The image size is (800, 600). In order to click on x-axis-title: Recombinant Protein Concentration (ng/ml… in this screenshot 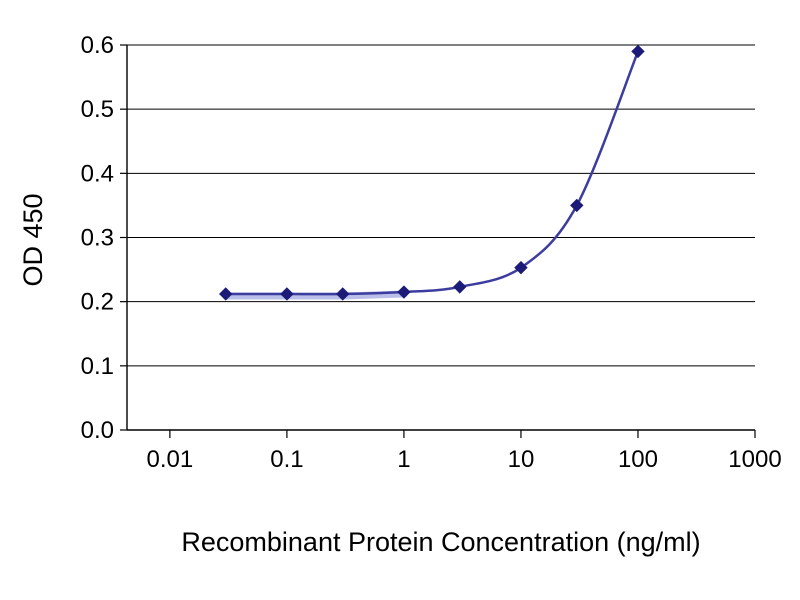, I will do `click(440, 542)`.